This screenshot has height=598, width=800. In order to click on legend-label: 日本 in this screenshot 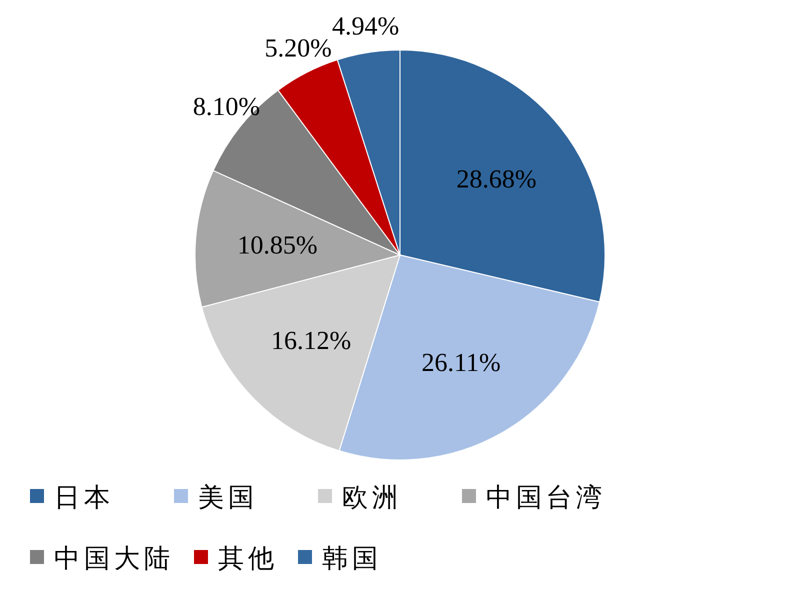, I will do `click(84, 498)`.